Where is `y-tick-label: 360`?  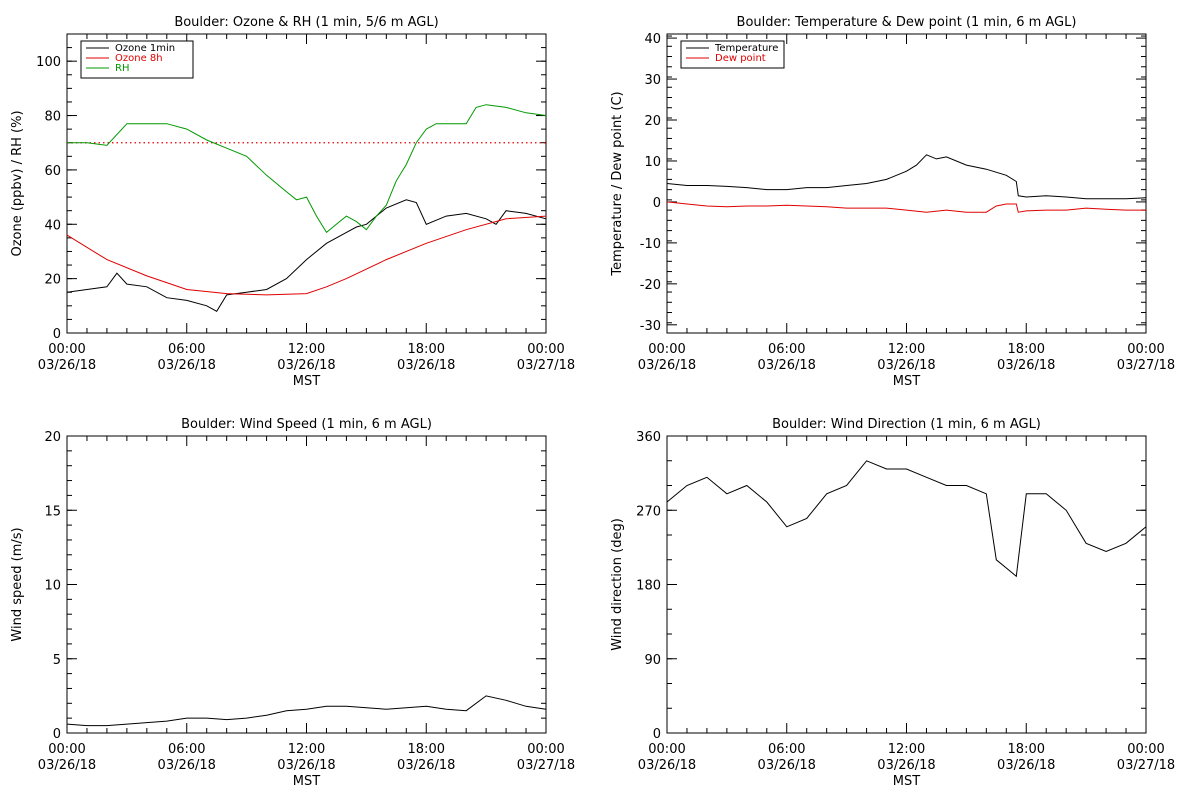
y-tick-label: 360 is located at coordinates (648, 437).